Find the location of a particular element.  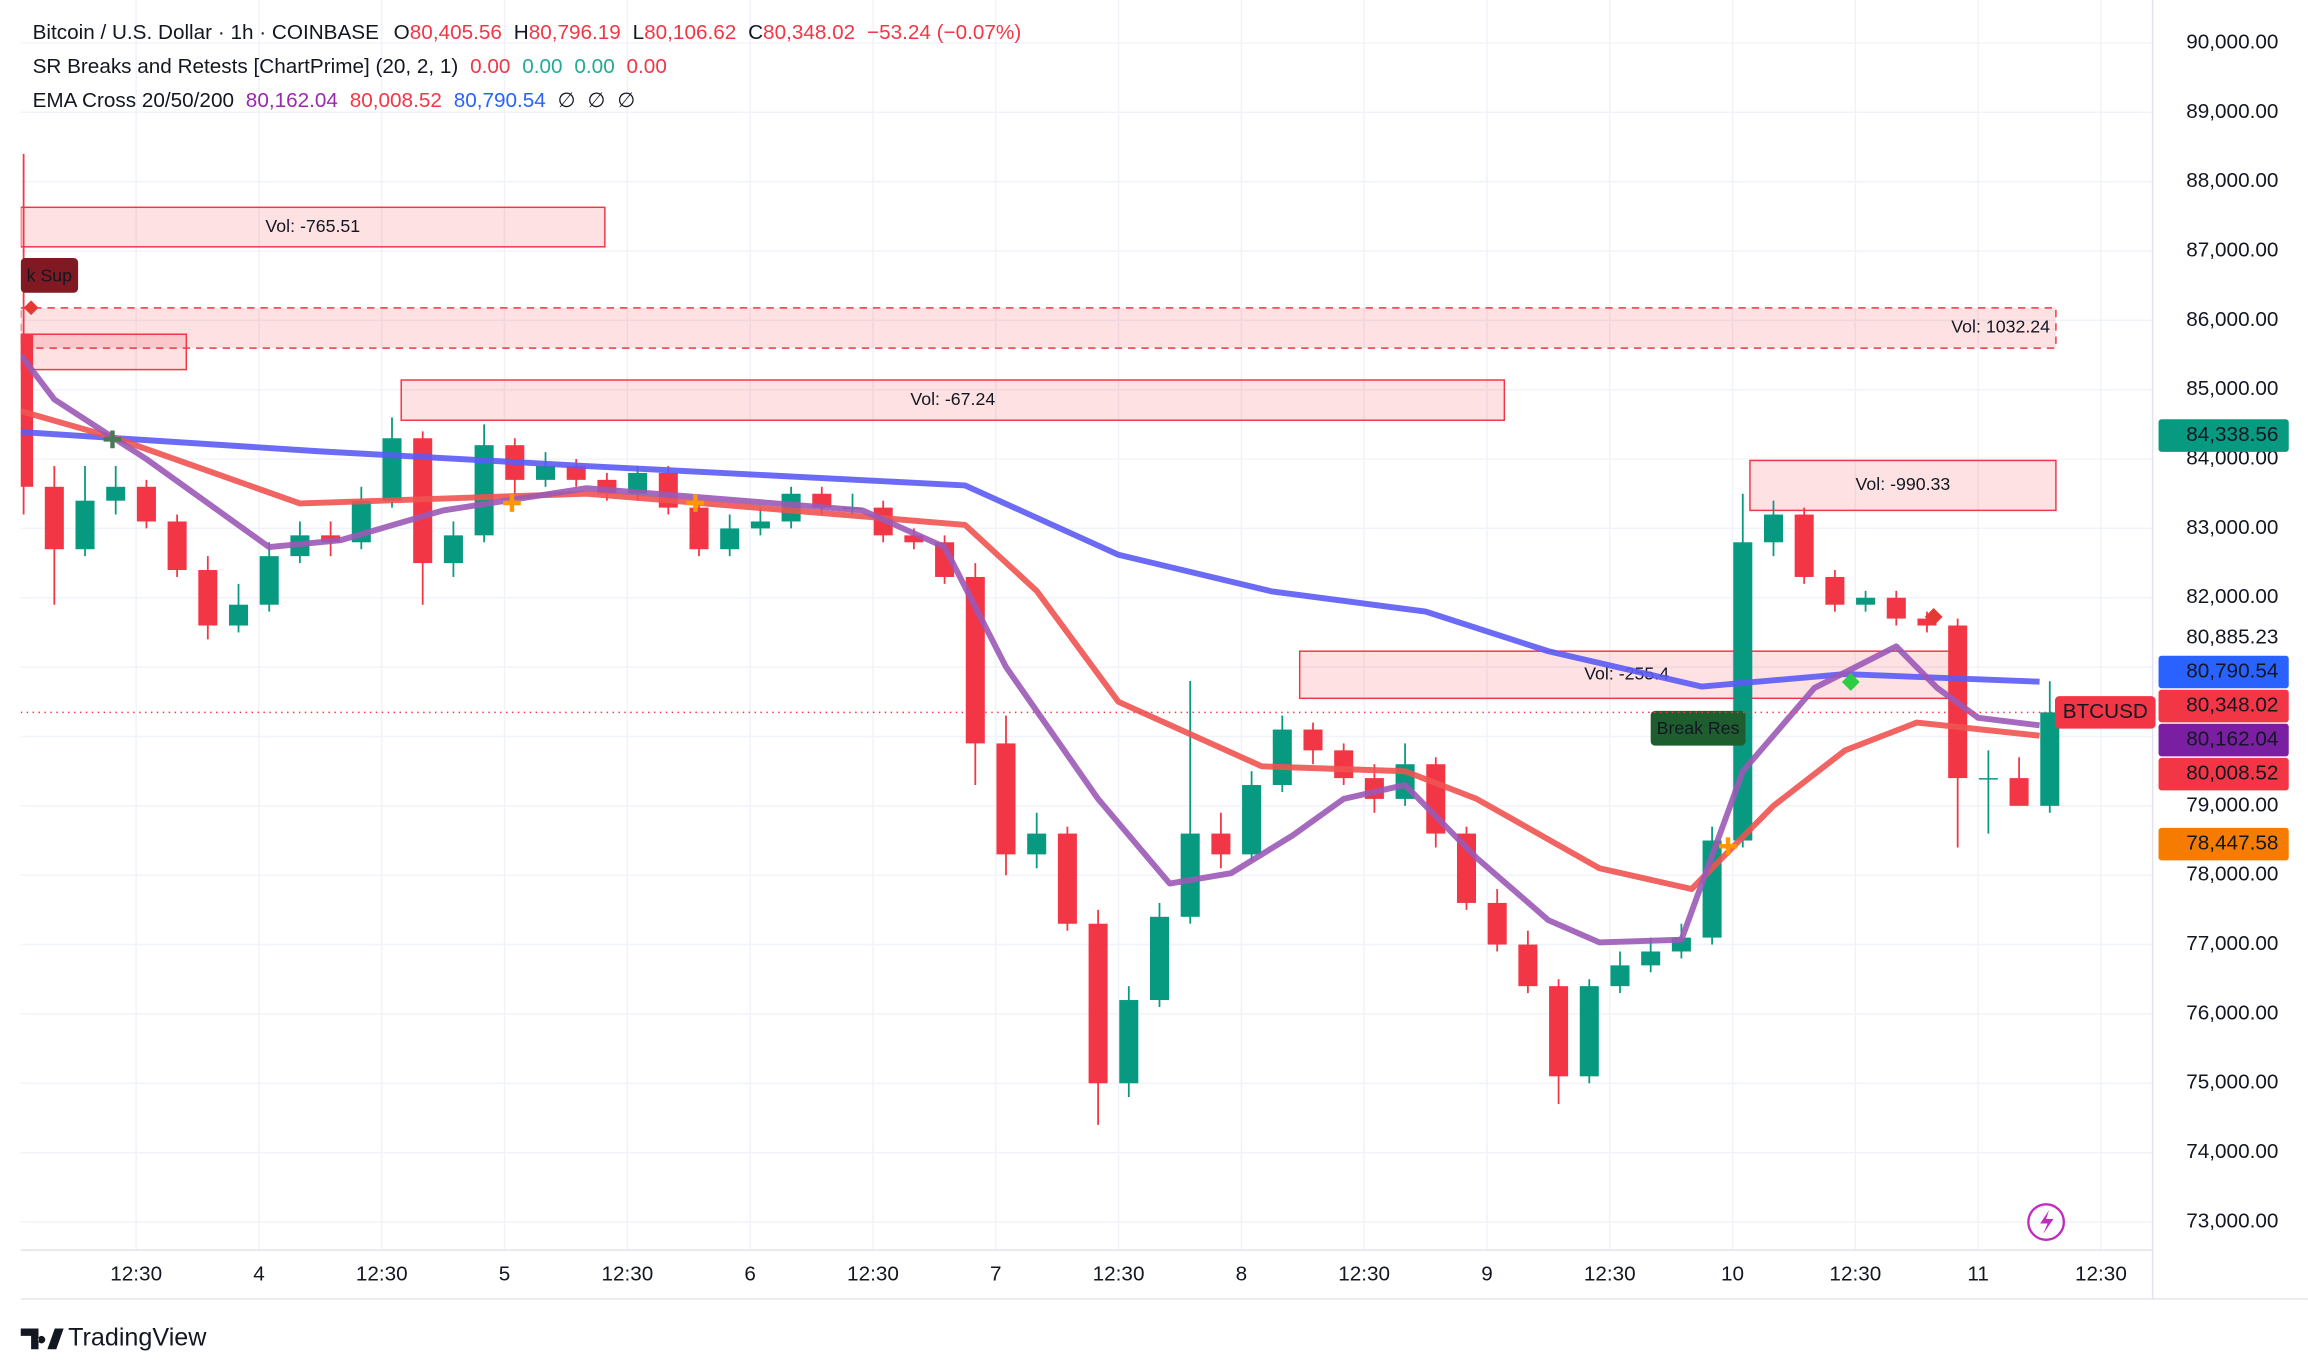

y-tick-label: 74,000.00 is located at coordinates (2232, 1151).